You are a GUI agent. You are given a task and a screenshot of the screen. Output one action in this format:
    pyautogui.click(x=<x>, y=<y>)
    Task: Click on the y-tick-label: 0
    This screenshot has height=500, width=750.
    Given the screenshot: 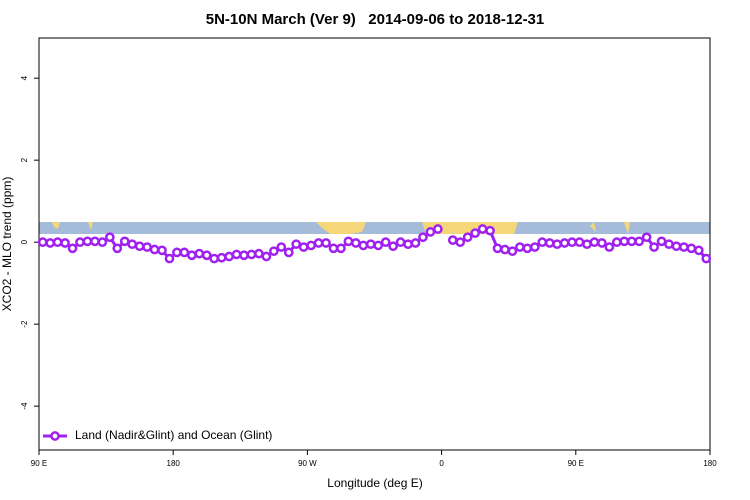 What is the action you would take?
    pyautogui.click(x=24, y=241)
    